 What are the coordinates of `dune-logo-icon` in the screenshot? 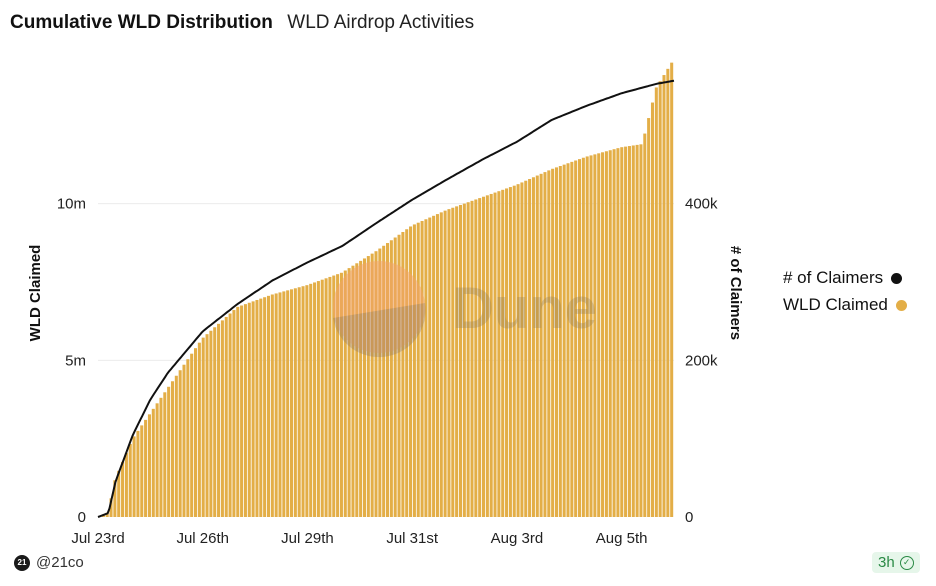 It's located at (379, 307).